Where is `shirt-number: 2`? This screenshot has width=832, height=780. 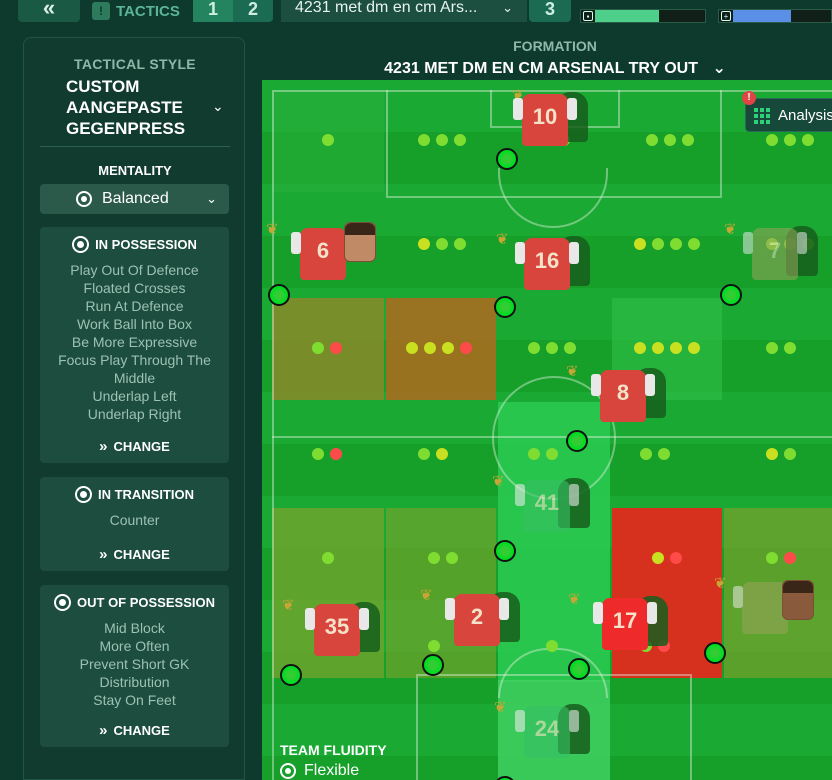
shirt-number: 2 is located at coordinates (477, 616).